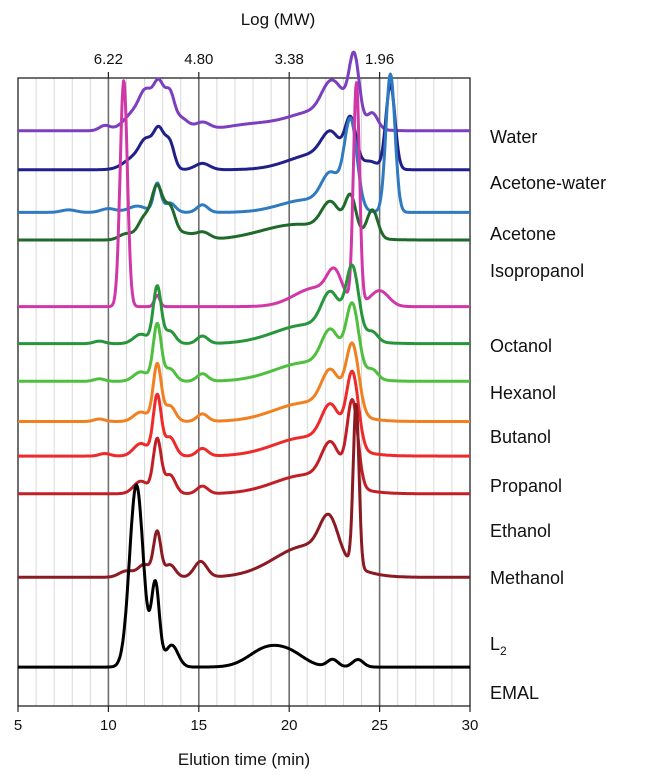 Image resolution: width=645 pixels, height=775 pixels. Describe the element at coordinates (198, 59) in the screenshot. I see `top-tick-label: 4.80` at that location.